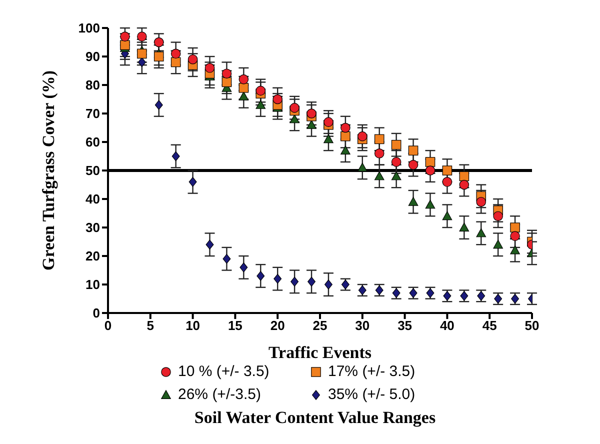  I want to click on legend-label: 17% (+/- 3.5), so click(372, 371).